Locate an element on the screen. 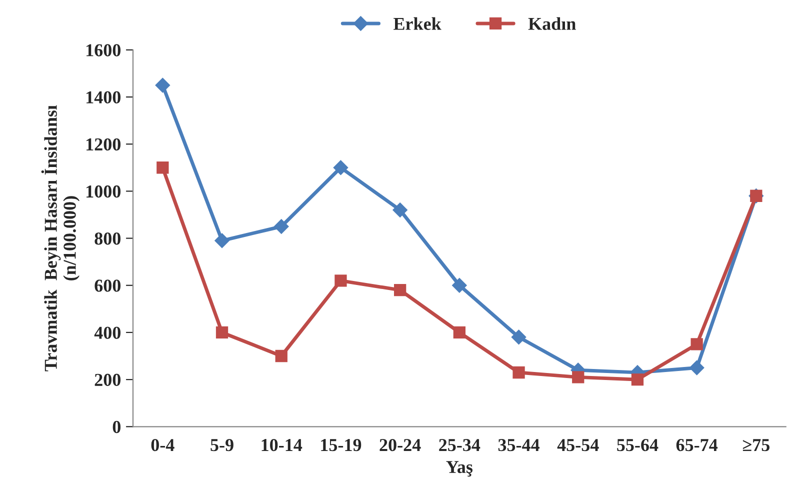 This screenshot has height=499, width=806. x-tick-label: 15-19 is located at coordinates (341, 445).